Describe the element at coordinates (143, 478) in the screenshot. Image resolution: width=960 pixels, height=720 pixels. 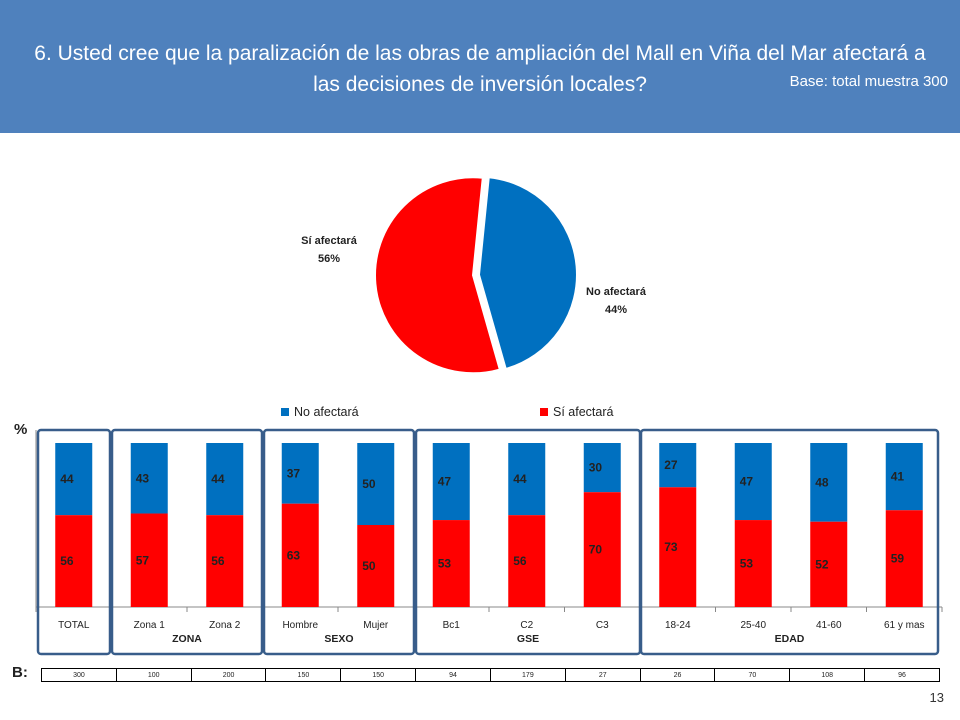
I see `data-label-no-afectara: 43` at that location.